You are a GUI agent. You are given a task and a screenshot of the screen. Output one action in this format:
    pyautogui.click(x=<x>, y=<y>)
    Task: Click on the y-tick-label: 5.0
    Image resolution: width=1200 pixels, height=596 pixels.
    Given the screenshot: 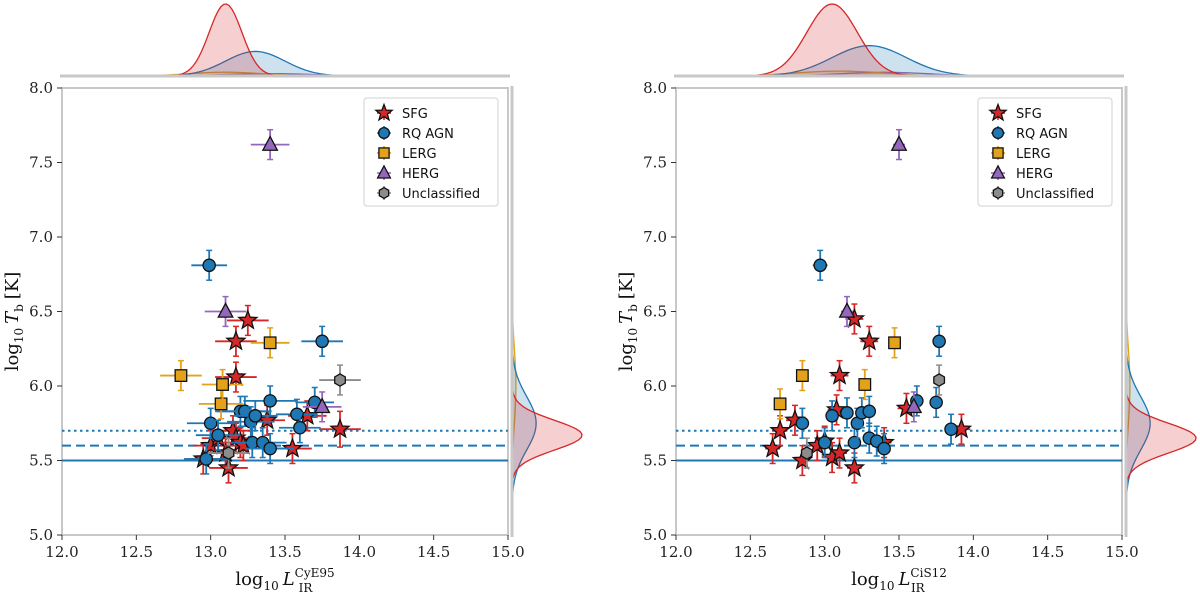 What is the action you would take?
    pyautogui.click(x=41, y=535)
    